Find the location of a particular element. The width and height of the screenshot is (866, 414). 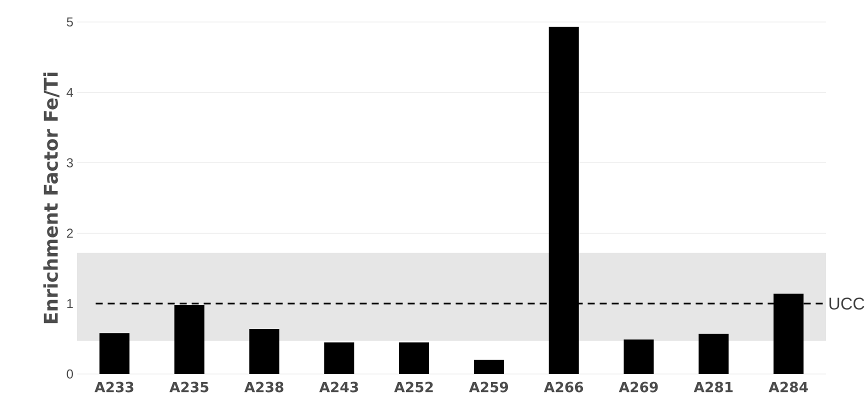

x-tick-label: A269 is located at coordinates (638, 387).